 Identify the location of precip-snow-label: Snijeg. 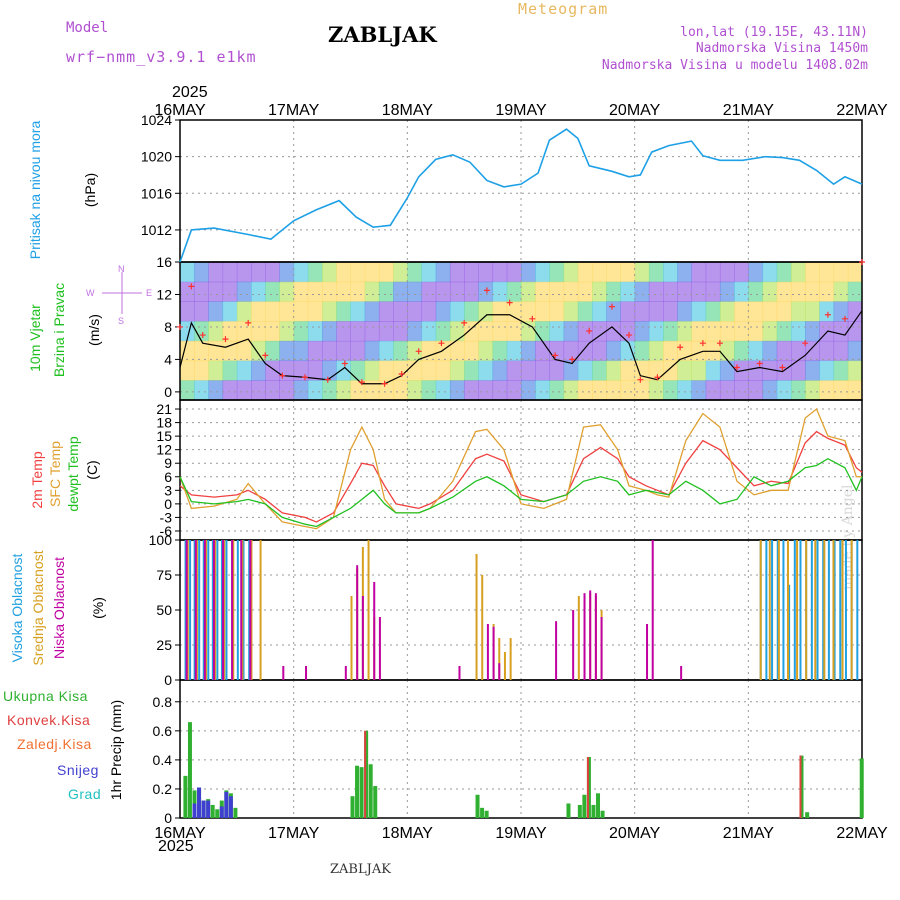
(78, 770).